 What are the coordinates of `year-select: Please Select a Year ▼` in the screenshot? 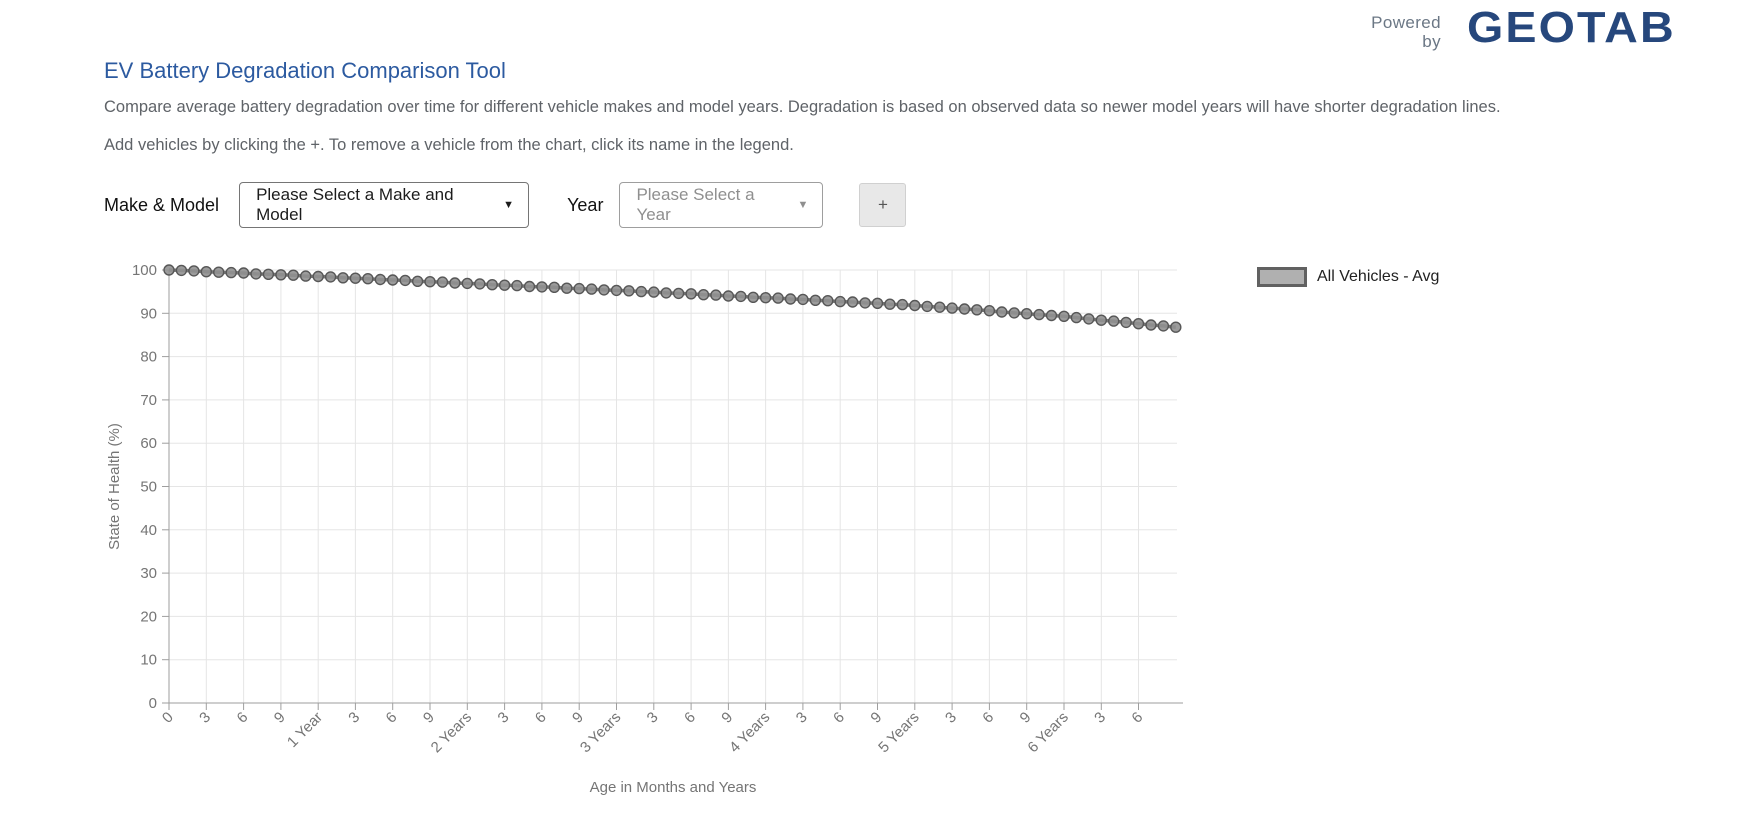 It's located at (721, 205).